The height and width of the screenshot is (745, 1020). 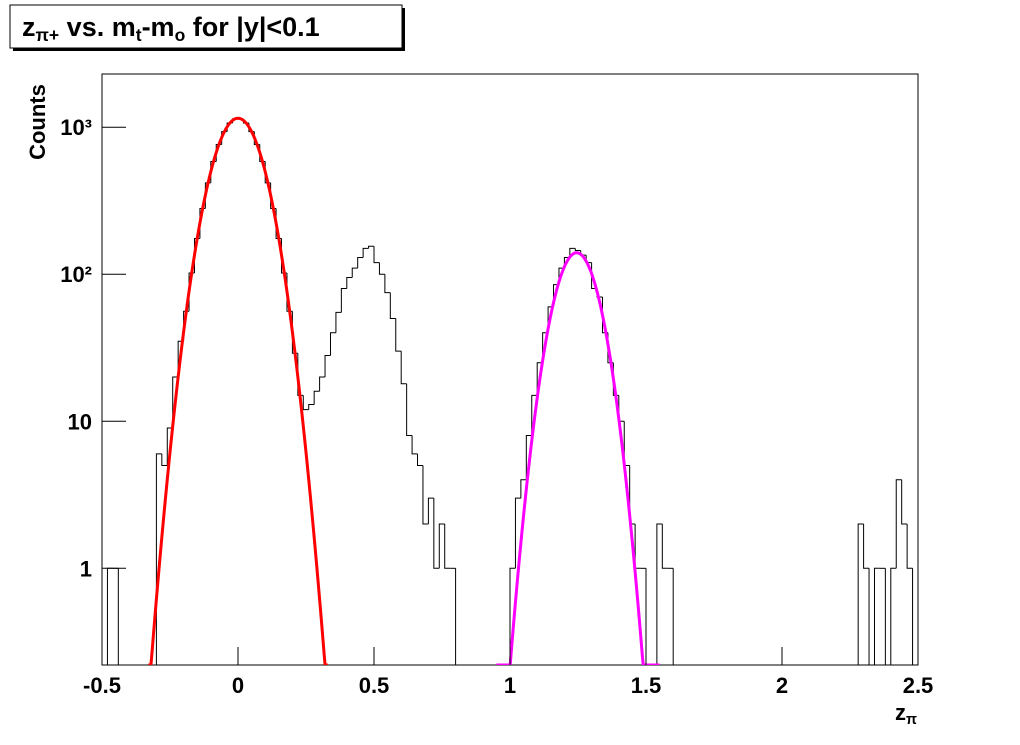 What do you see at coordinates (37, 122) in the screenshot?
I see `y-axis-label: Counts` at bounding box center [37, 122].